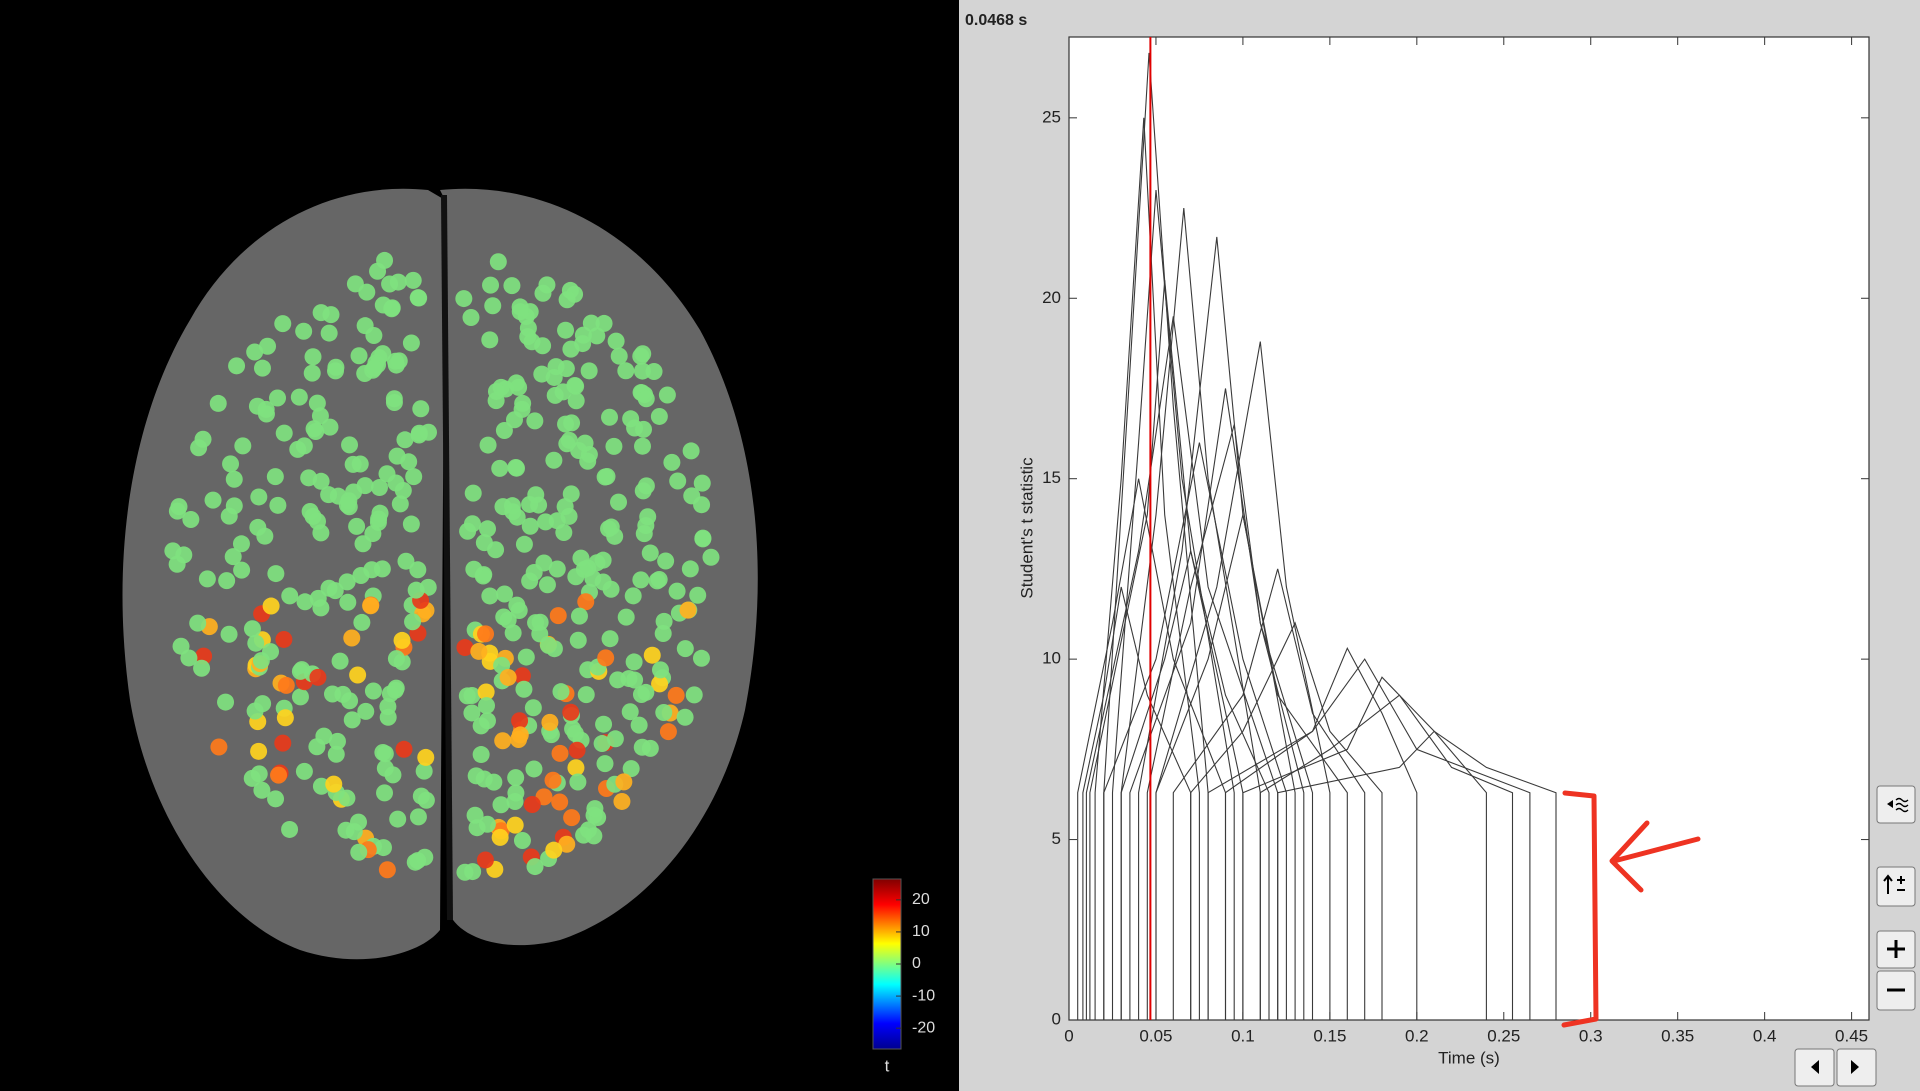 This screenshot has height=1091, width=1920. I want to click on arrow, so click(1655, 856).